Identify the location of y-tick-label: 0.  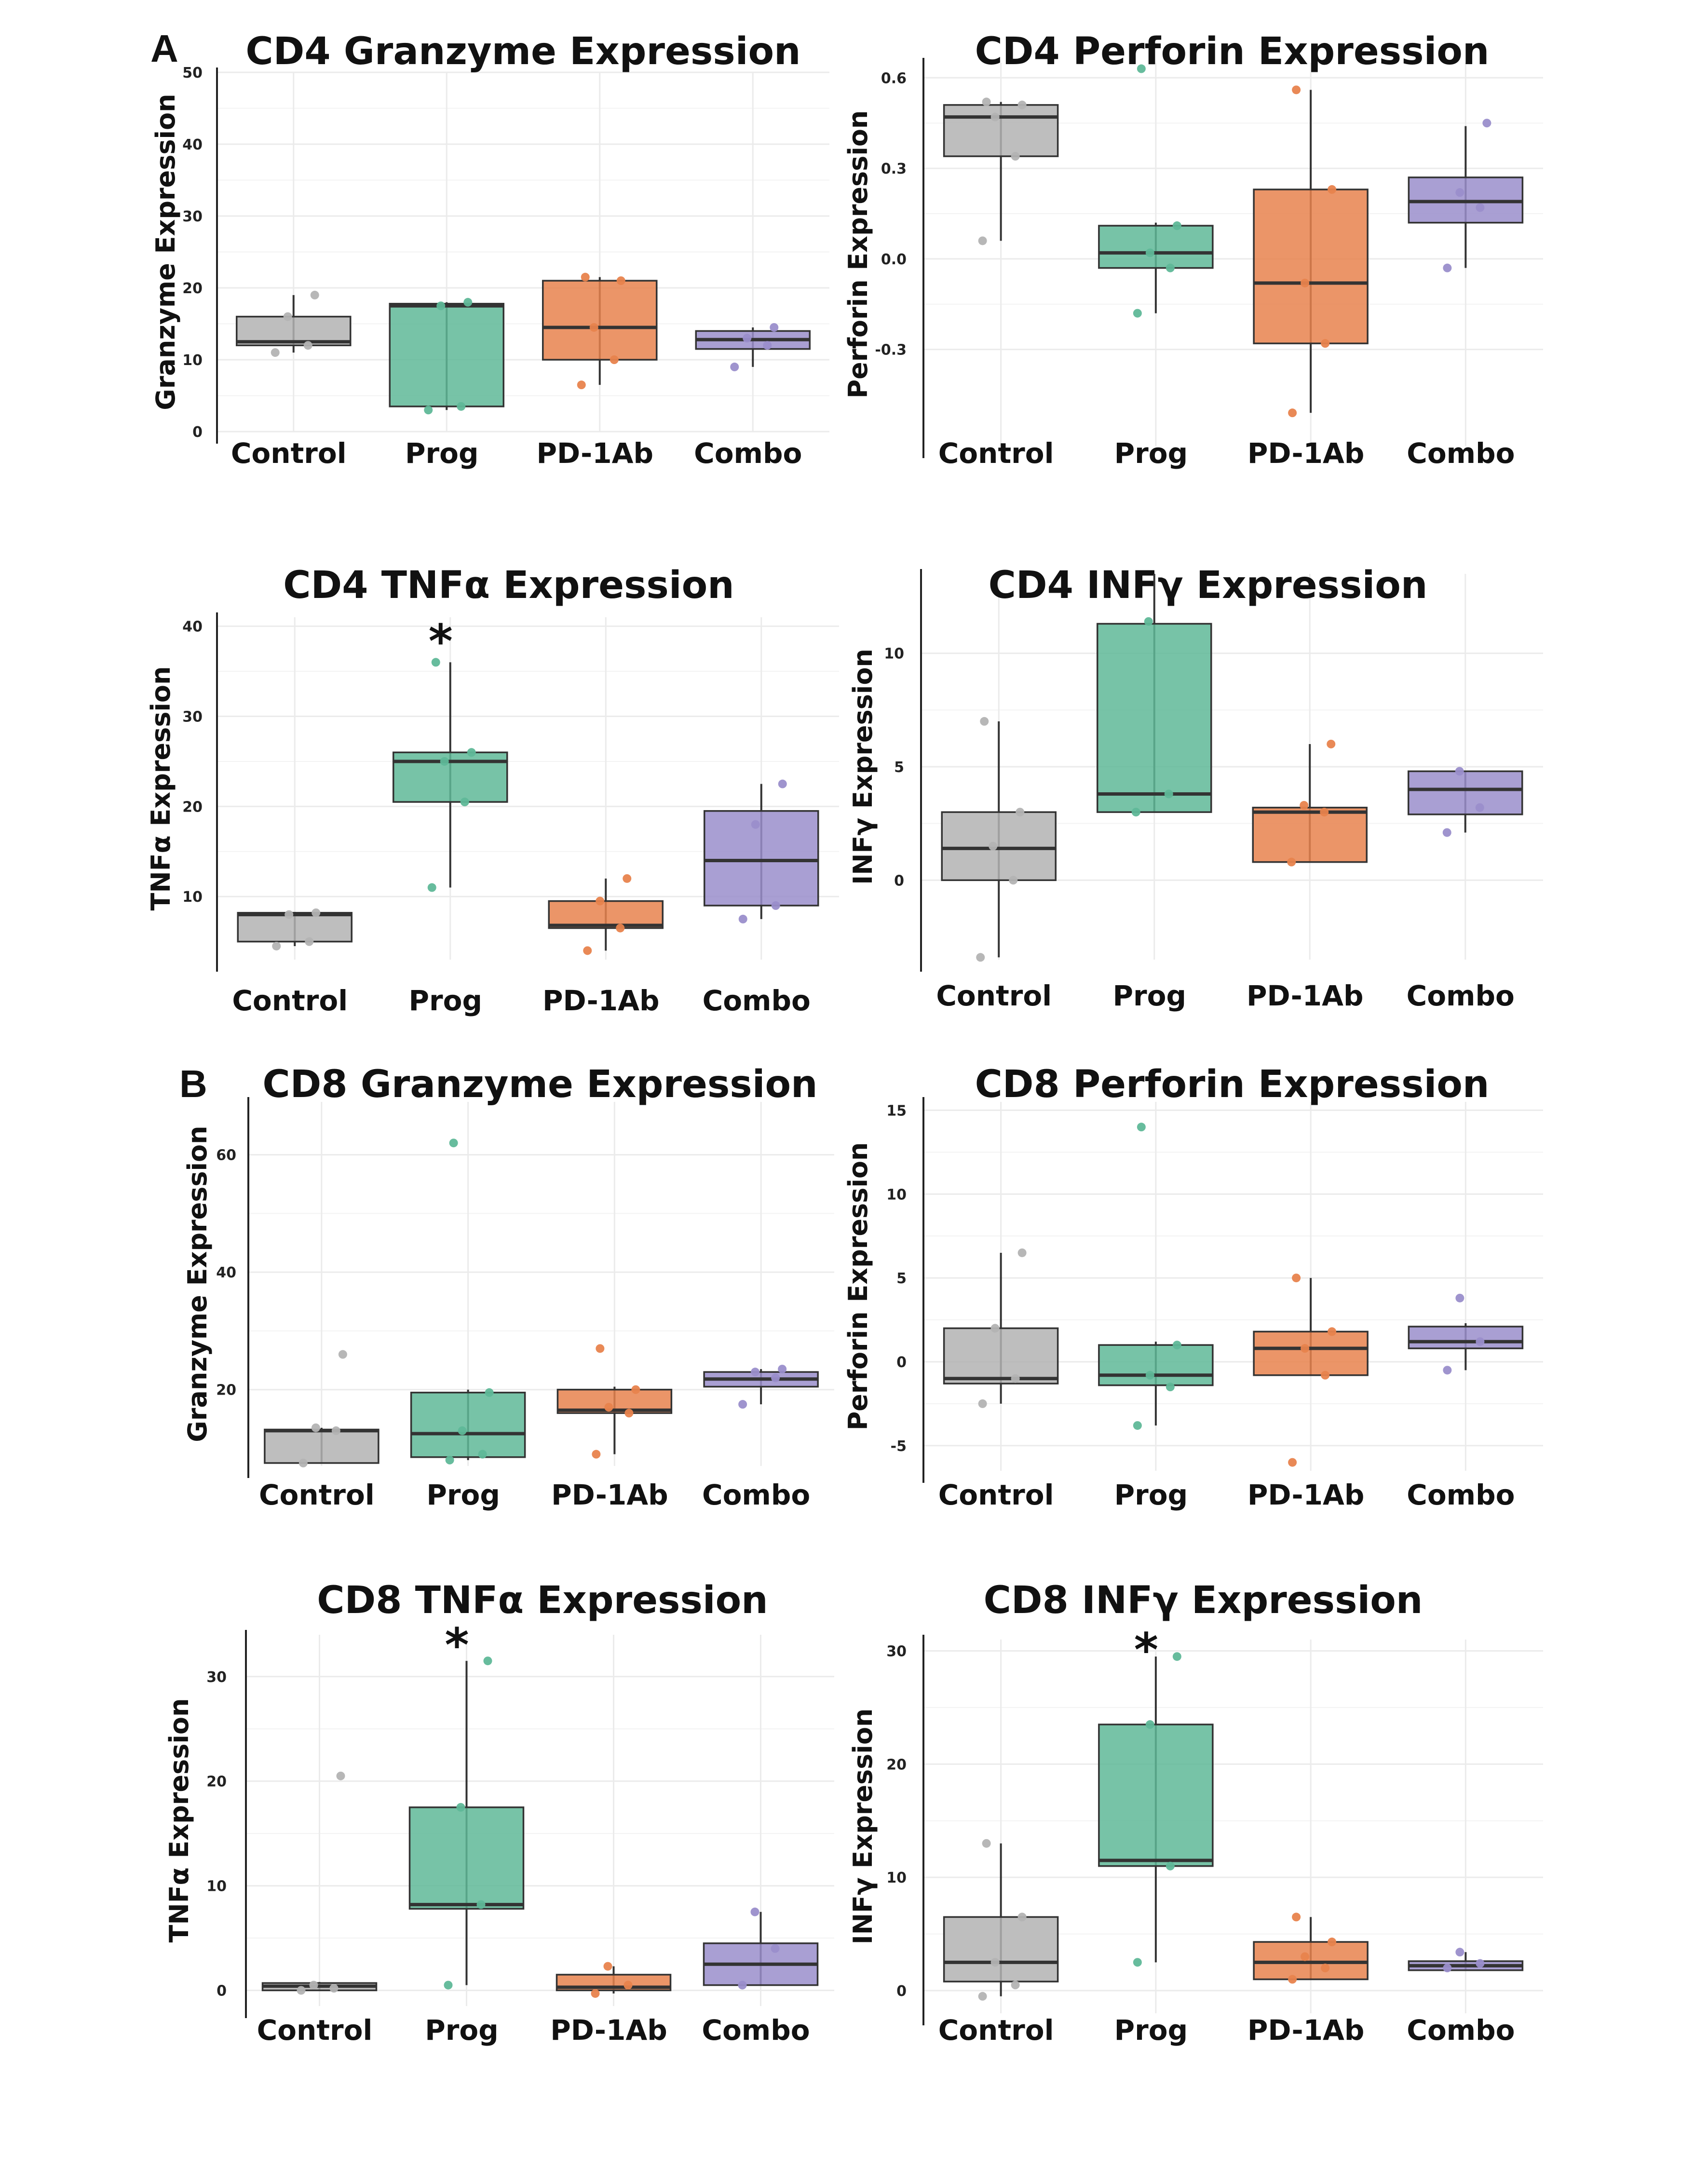
(901, 1362).